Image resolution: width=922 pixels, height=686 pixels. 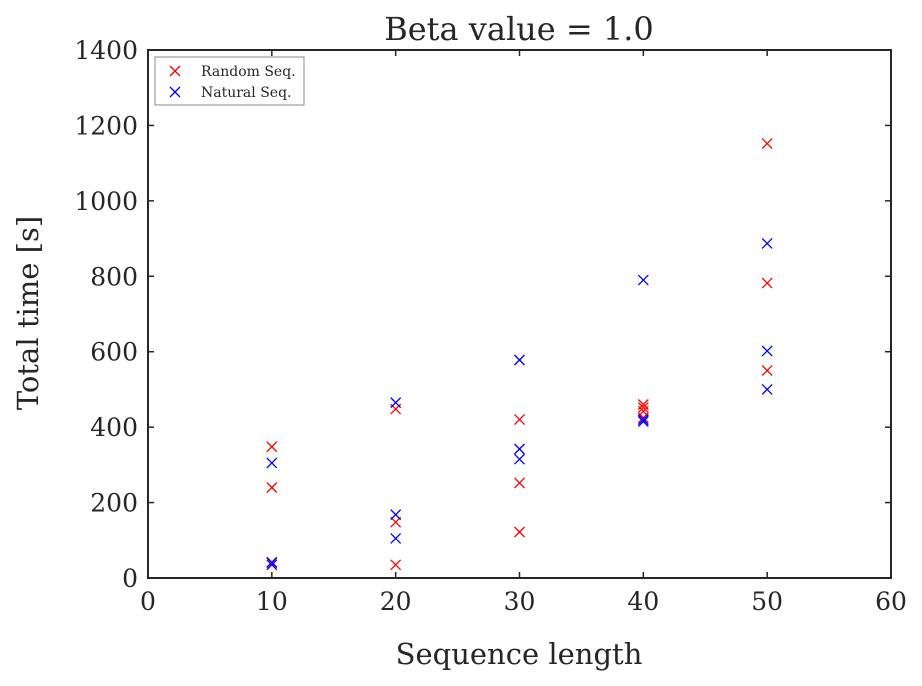 I want to click on y-tick-label: 1400, so click(x=106, y=50).